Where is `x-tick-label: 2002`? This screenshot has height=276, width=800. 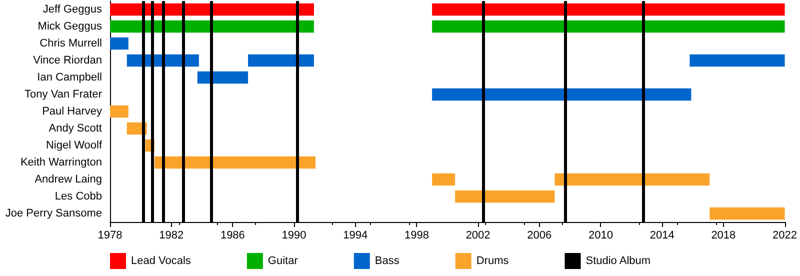
x-tick-label: 2002 is located at coordinates (478, 236).